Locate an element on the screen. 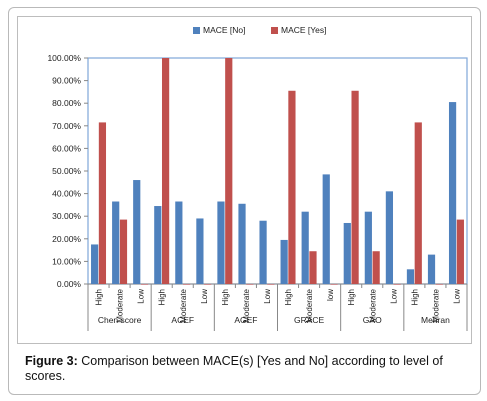 This screenshot has width=487, height=401. y-tick-label: 90.00% is located at coordinates (66, 81).